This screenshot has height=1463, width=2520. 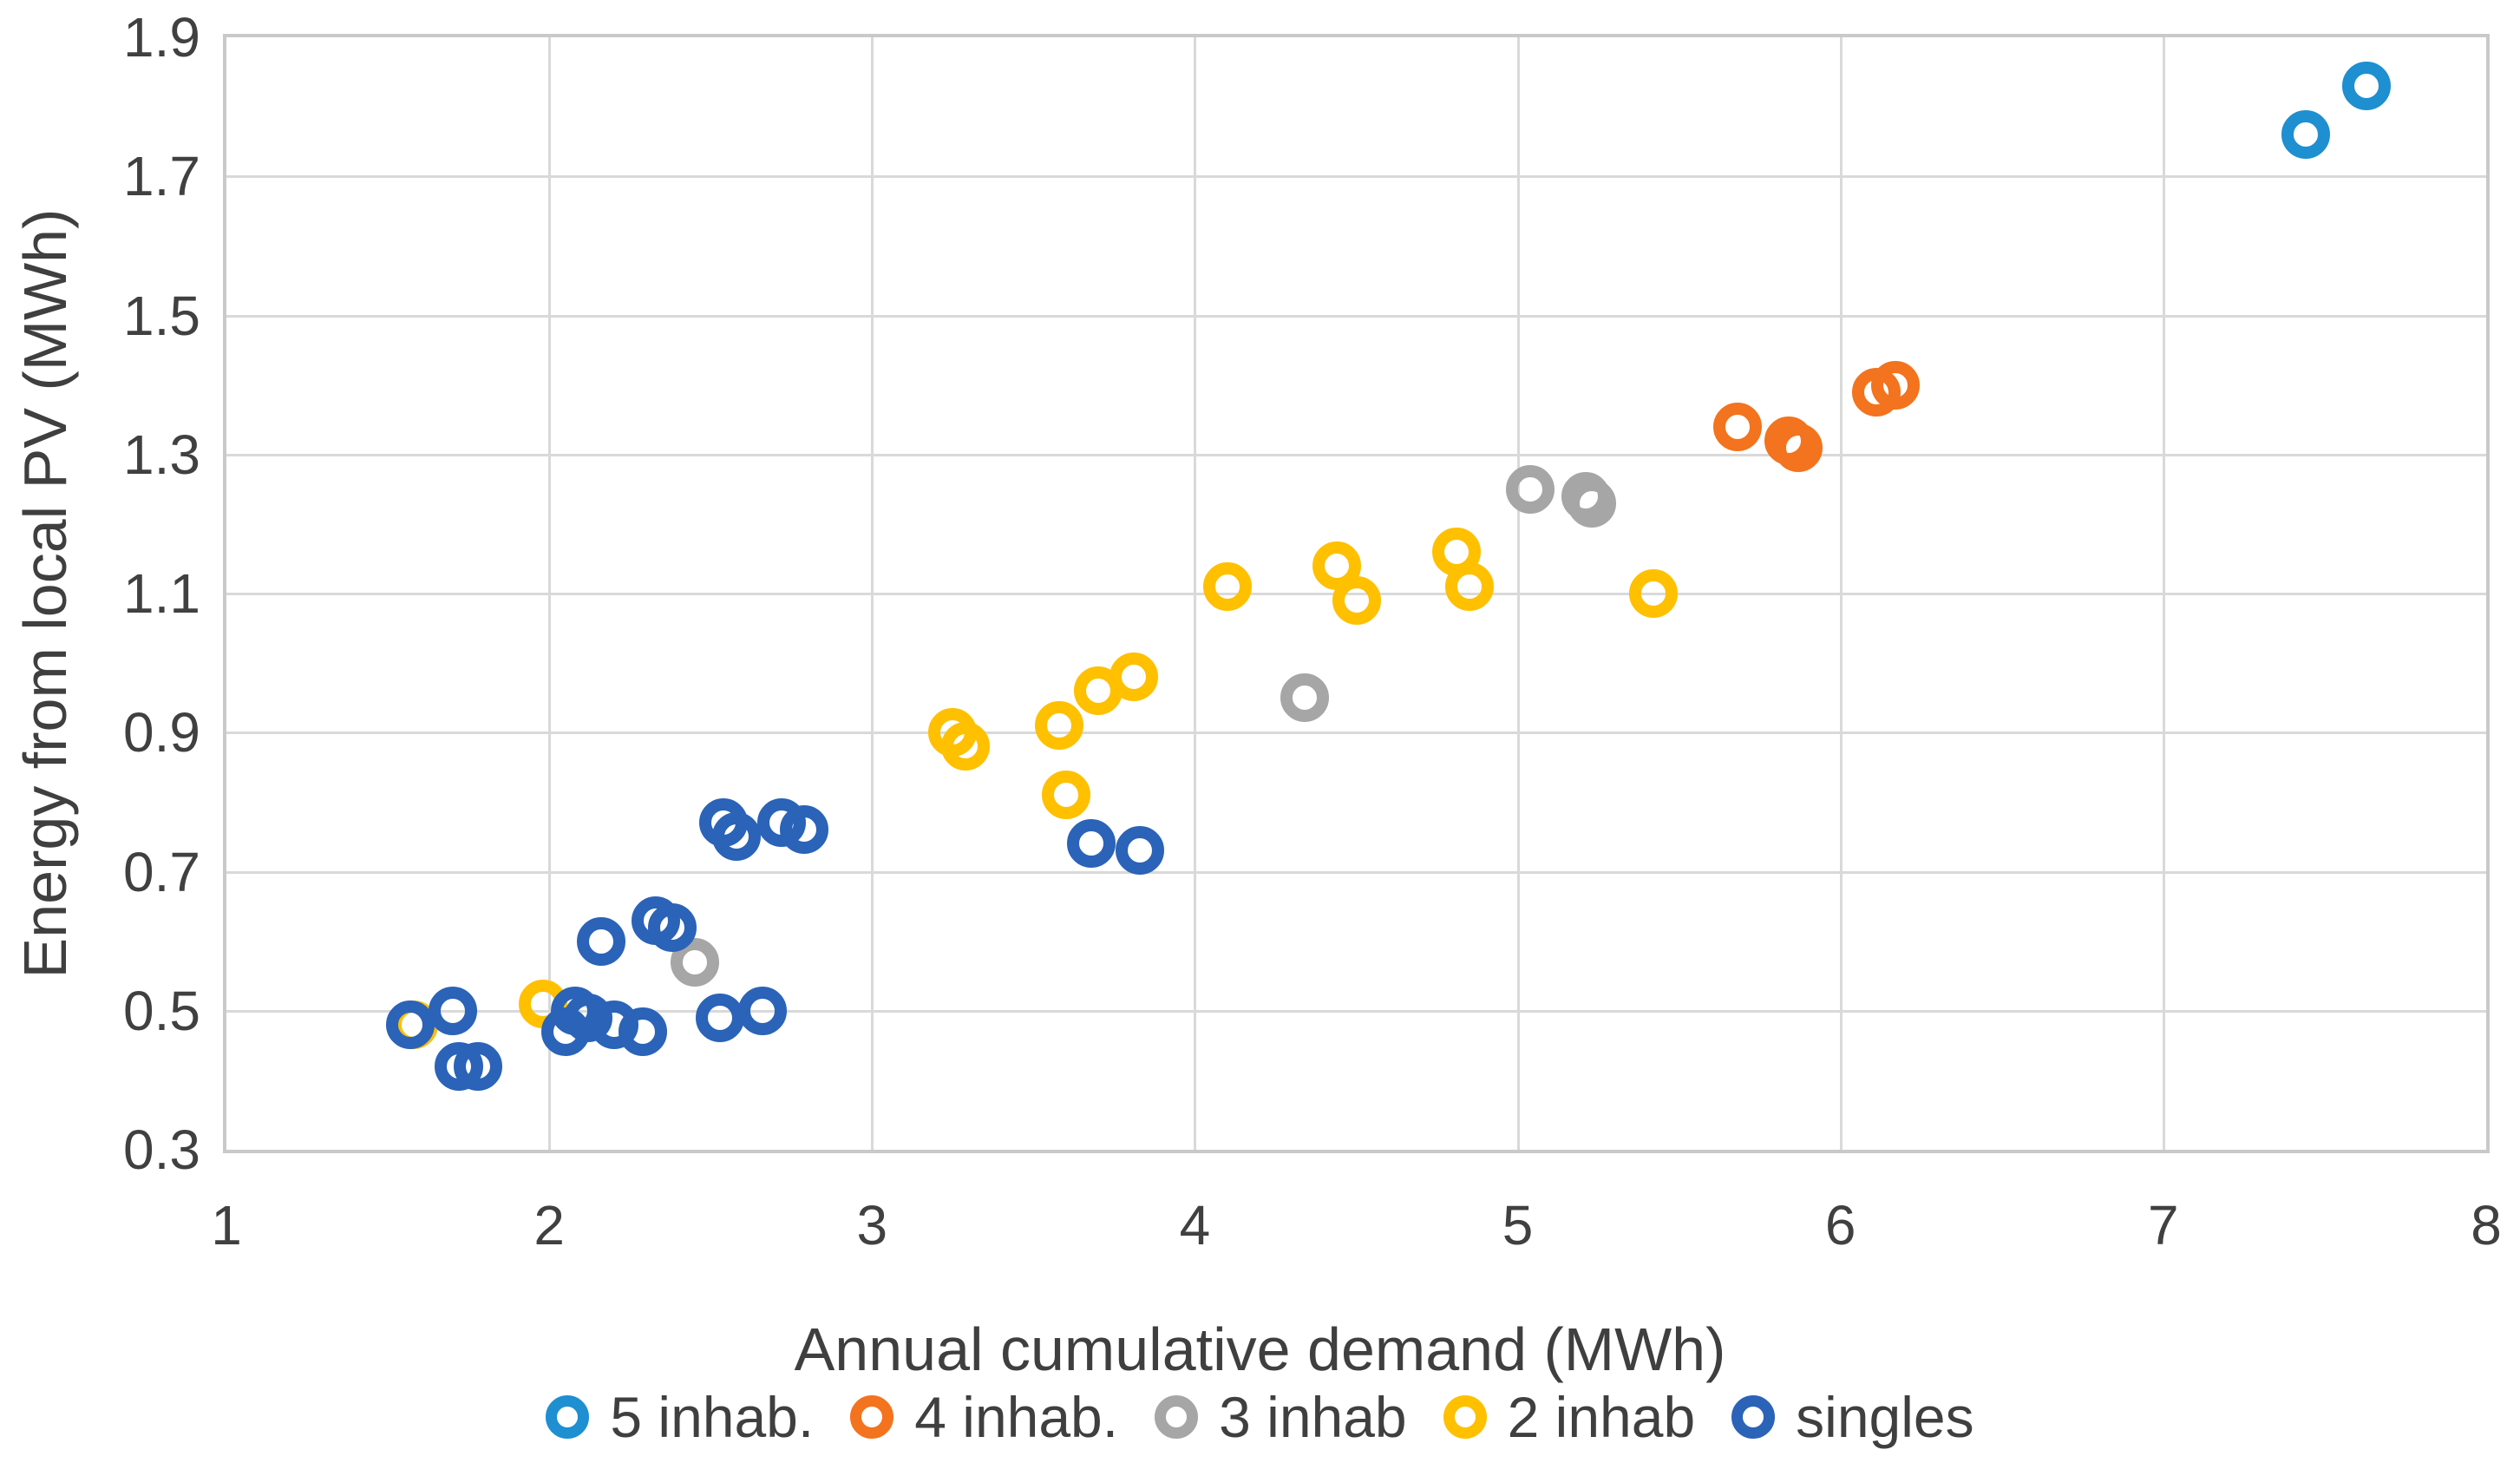 I want to click on y-tick-label: 0.7, so click(x=161, y=872).